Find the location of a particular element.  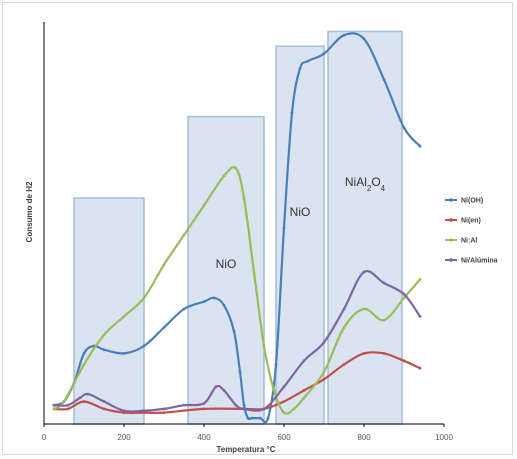

legend-label-3: Ni:Al is located at coordinates (469, 241).